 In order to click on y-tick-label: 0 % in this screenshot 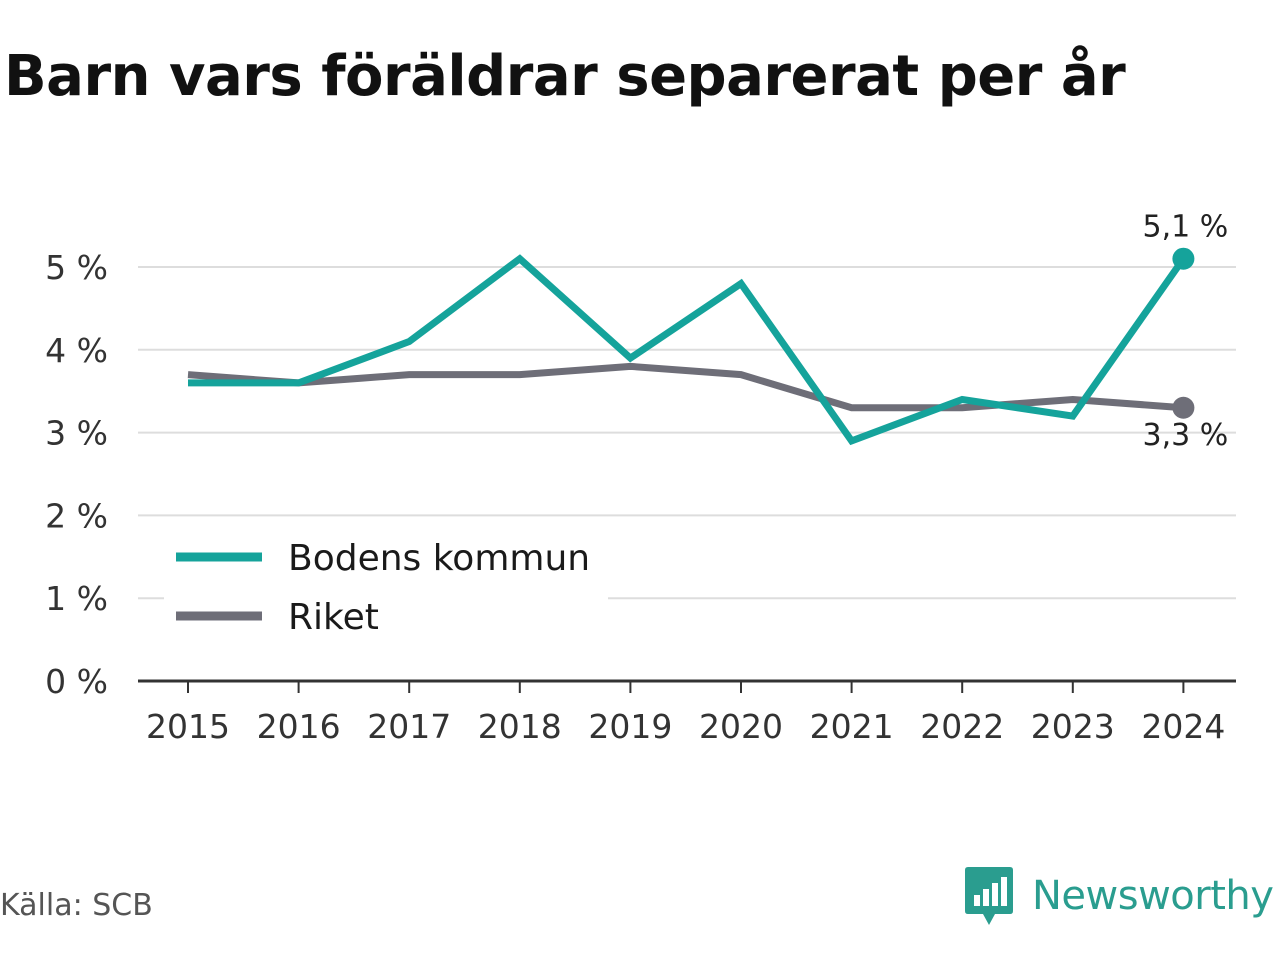, I will do `click(76, 681)`.